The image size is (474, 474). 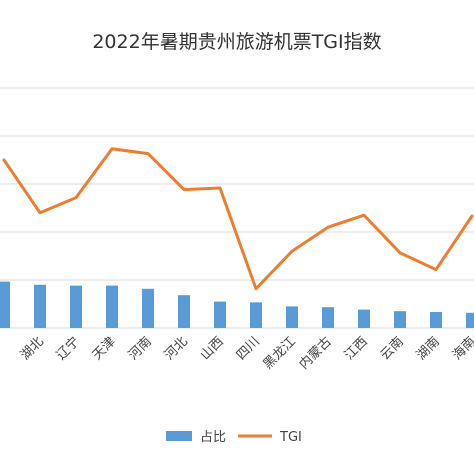 What do you see at coordinates (290, 437) in the screenshot?
I see `legend-line-label: TGI` at bounding box center [290, 437].